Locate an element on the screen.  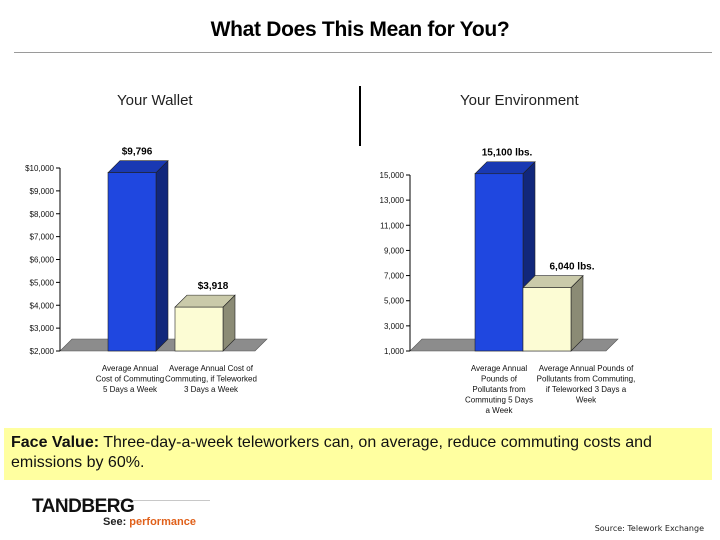
title-divider is located at coordinates (363, 52).